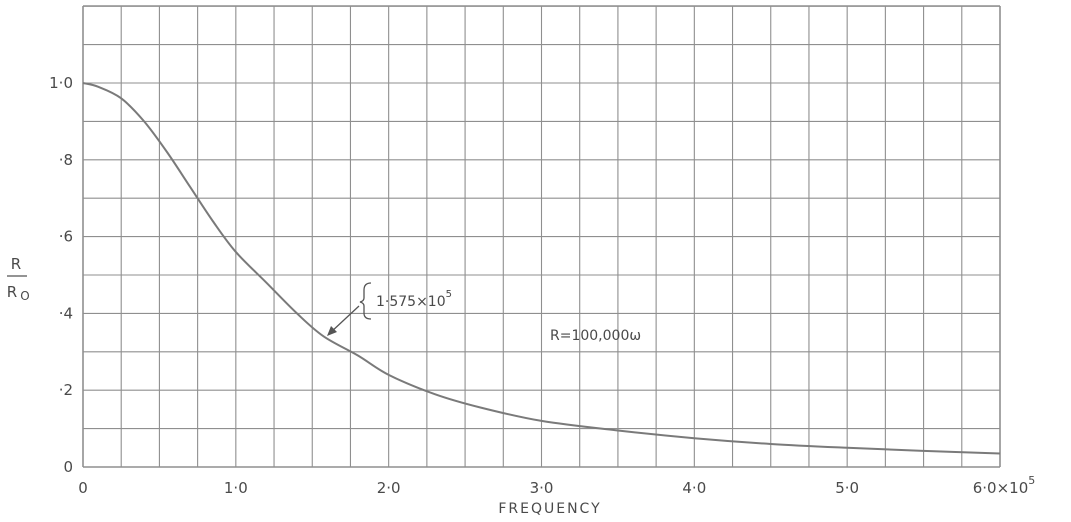 This screenshot has width=1071, height=522. What do you see at coordinates (694, 488) in the screenshot?
I see `x-tick-label: 4·0` at bounding box center [694, 488].